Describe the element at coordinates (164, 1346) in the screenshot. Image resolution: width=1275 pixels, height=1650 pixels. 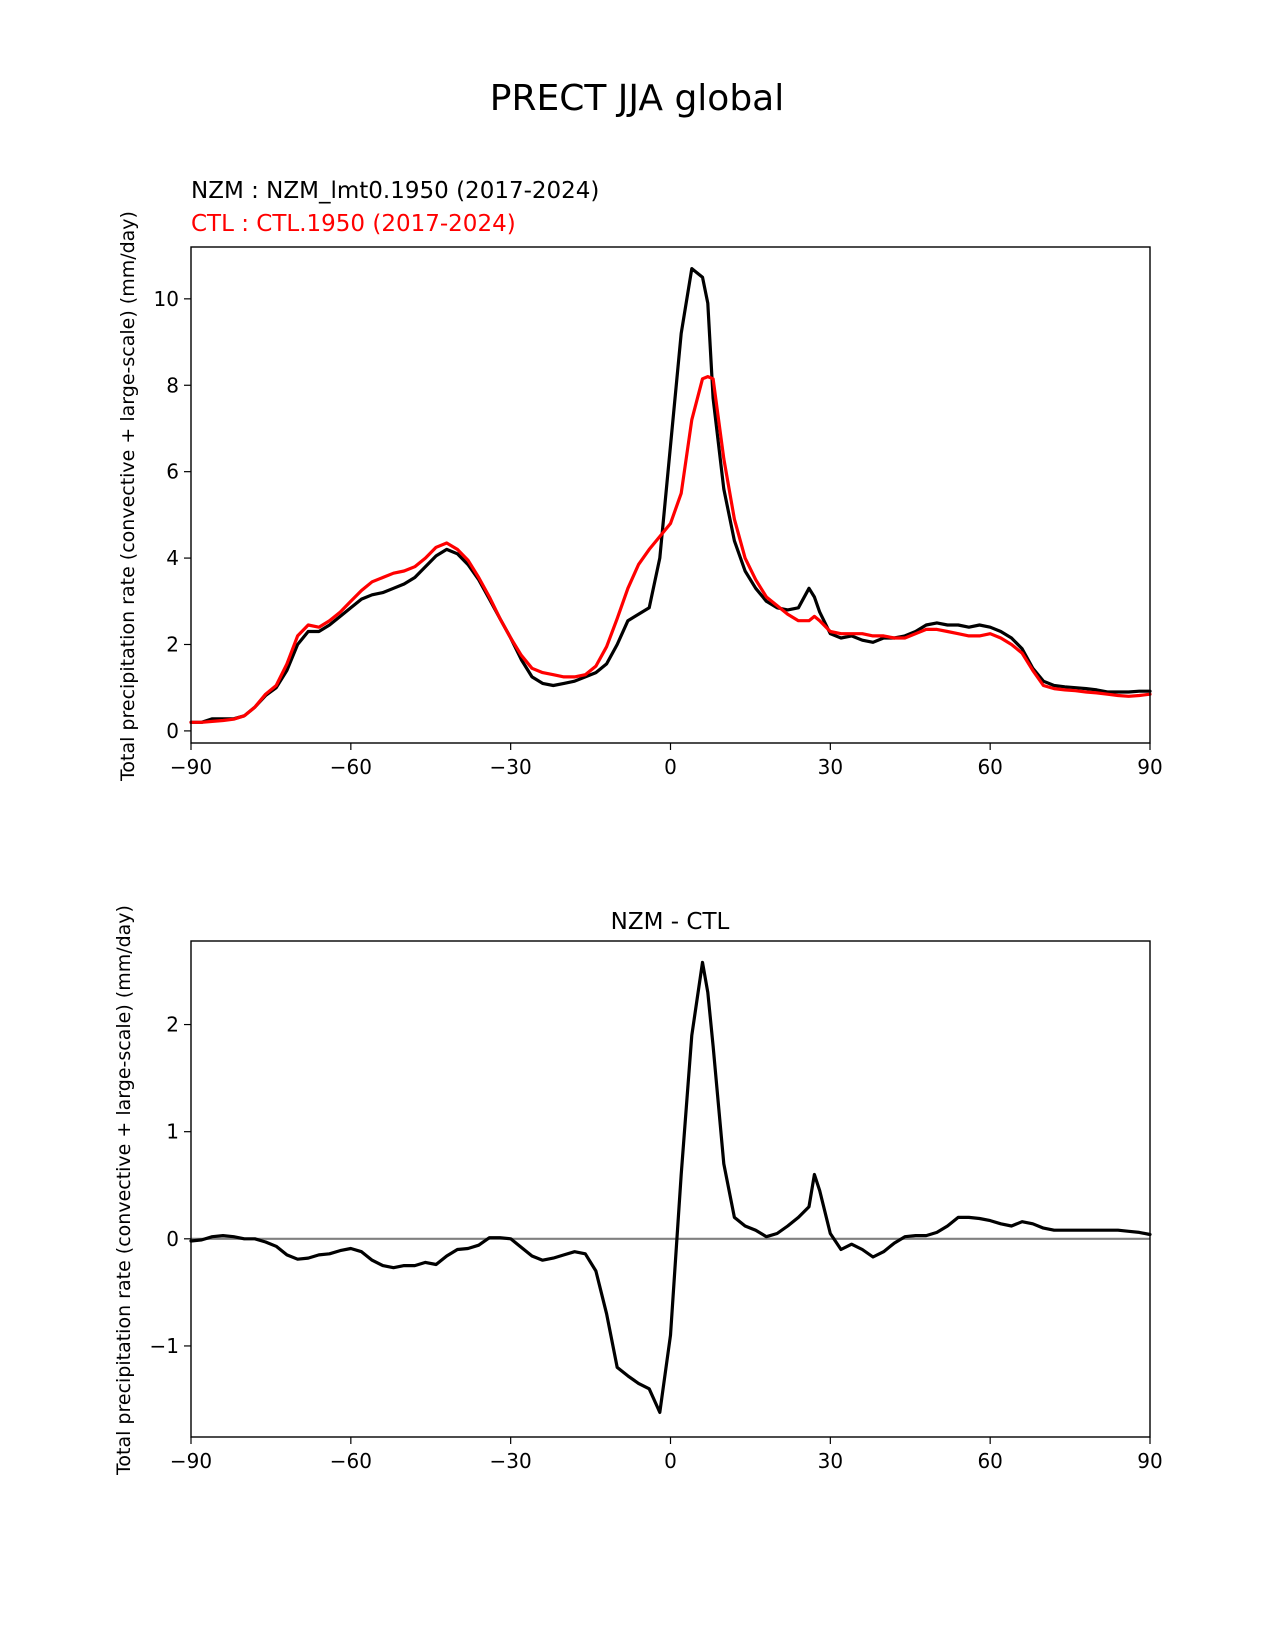
I see `y-tick-label: −1` at that location.